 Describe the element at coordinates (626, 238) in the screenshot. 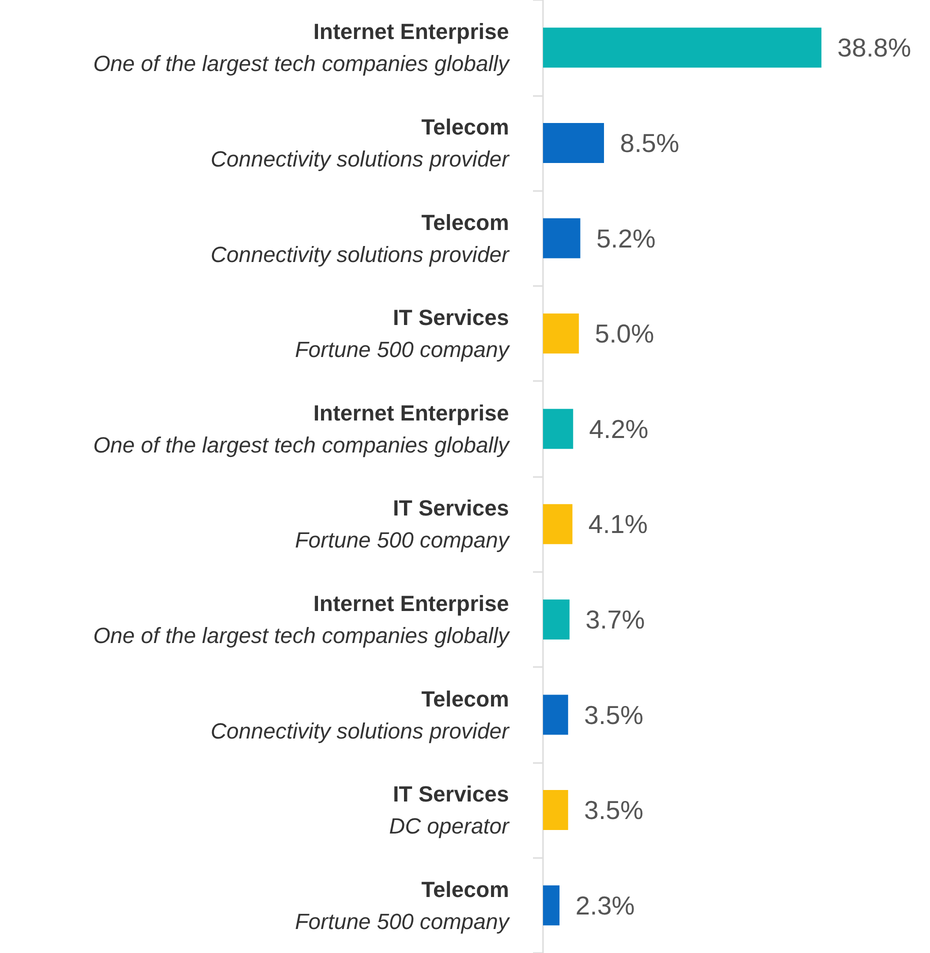

I see `data-label: 5.2%` at that location.